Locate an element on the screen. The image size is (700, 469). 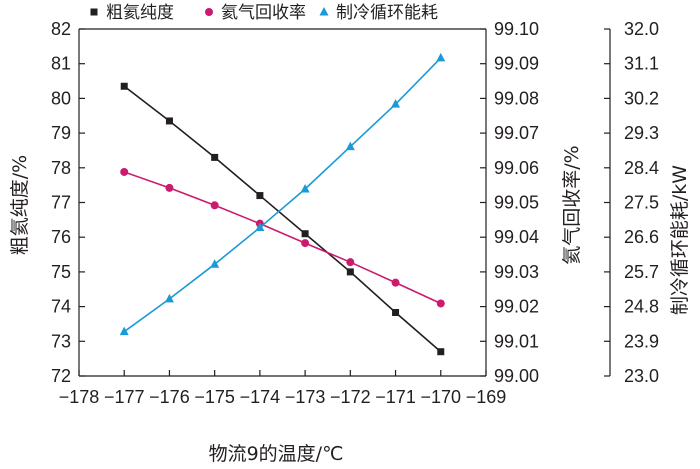
right1-tick-label: 99.03 is located at coordinates (516, 272).